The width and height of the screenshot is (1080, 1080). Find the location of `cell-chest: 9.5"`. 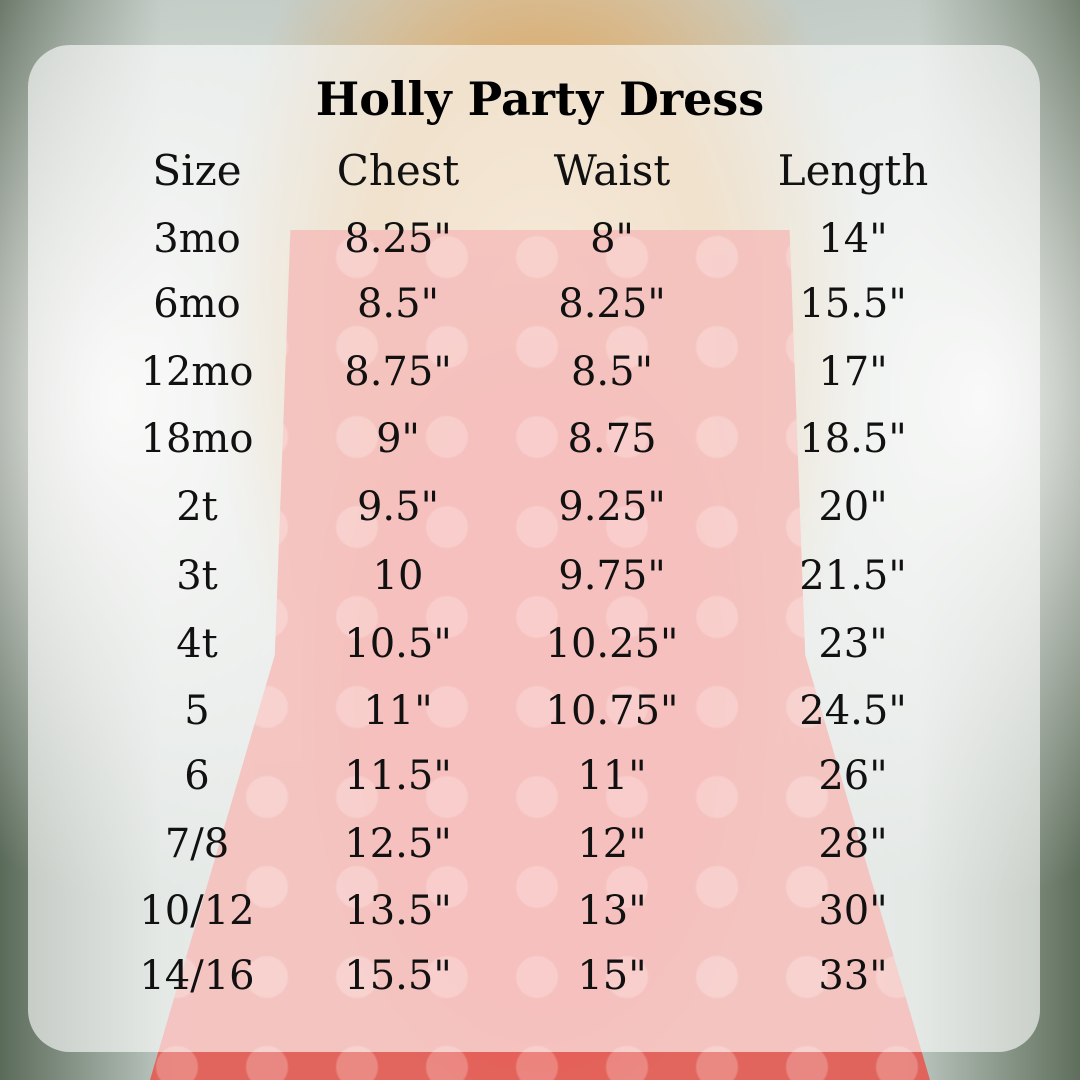

cell-chest: 9.5" is located at coordinates (397, 507).